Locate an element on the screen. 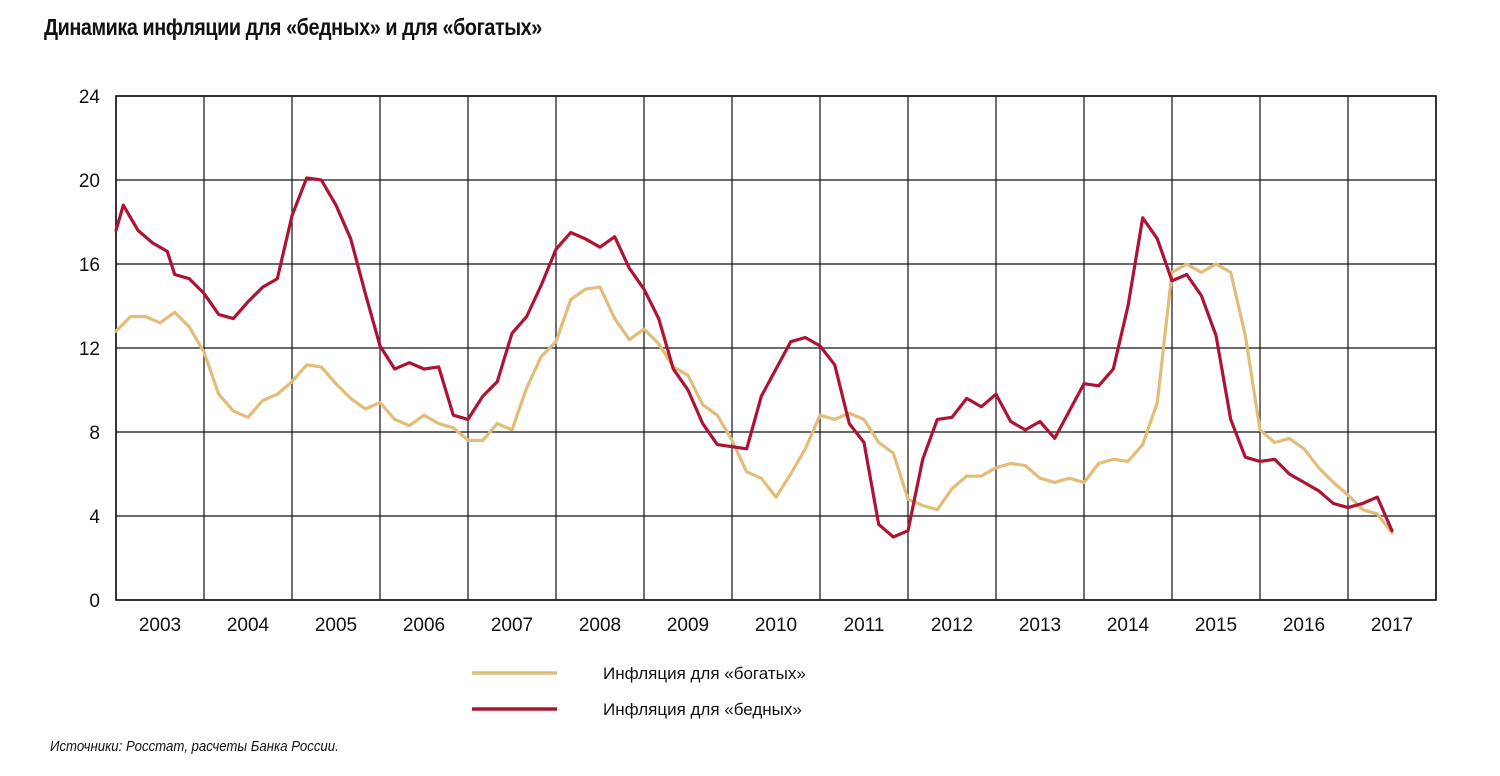 This screenshot has height=776, width=1500. y-tick-label: 8 is located at coordinates (94, 433).